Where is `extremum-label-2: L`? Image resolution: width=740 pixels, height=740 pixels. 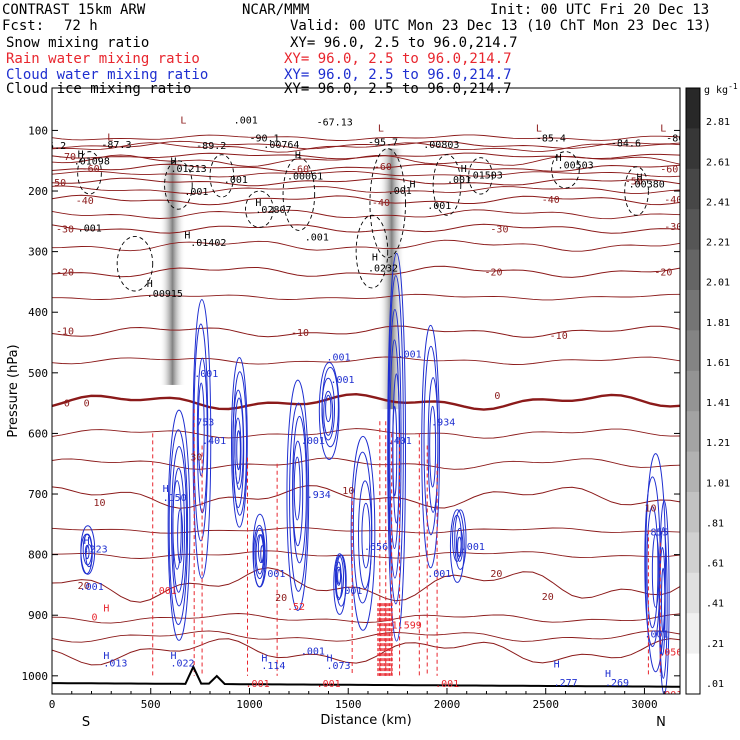
extremum-label-2: L is located at coordinates (110, 137).